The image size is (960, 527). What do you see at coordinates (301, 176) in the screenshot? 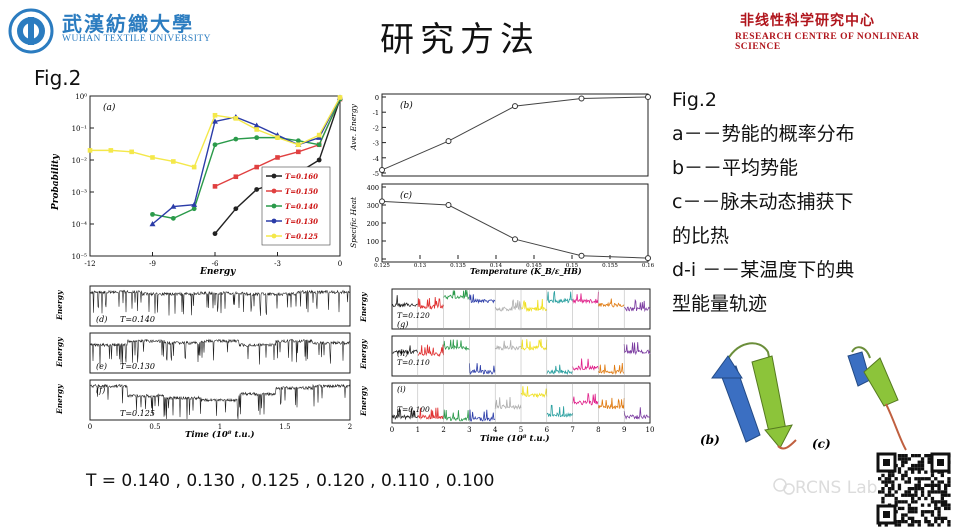
I see `legend-entry: T=0.160` at bounding box center [301, 176].